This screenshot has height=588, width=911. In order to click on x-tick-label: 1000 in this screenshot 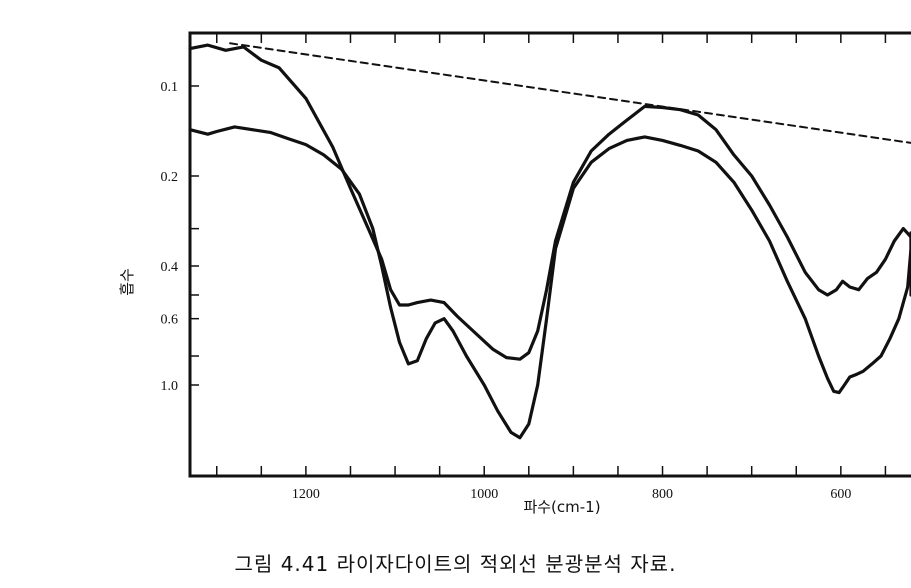, I will do `click(484, 494)`.